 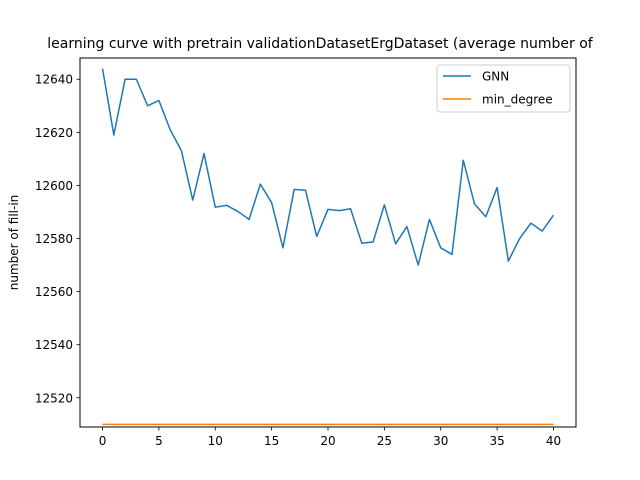 I want to click on x-axis: 0 5 10 15 20 25 30 35 40, so click(x=330, y=437).